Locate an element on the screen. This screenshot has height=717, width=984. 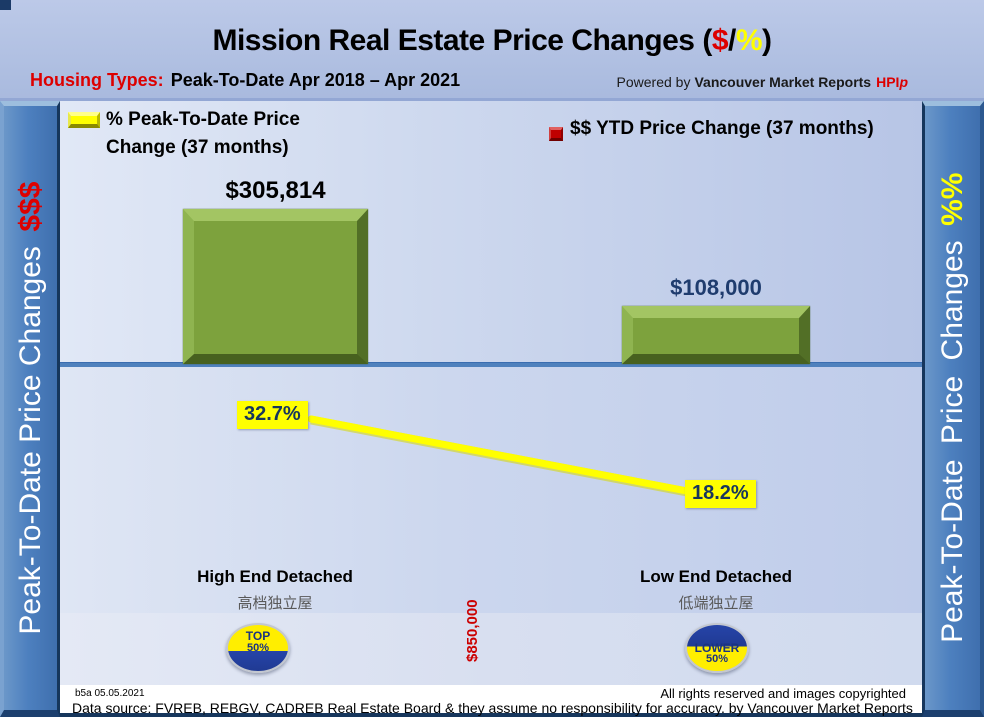
powered-by-text: Powered by is located at coordinates (653, 82).